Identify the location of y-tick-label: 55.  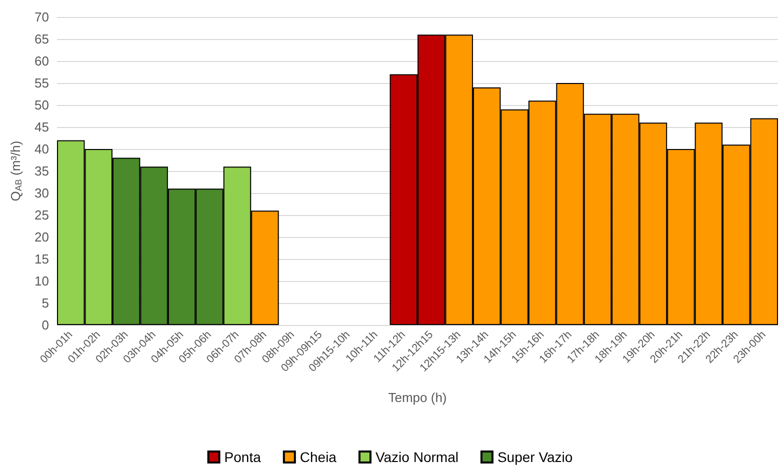
(41, 83).